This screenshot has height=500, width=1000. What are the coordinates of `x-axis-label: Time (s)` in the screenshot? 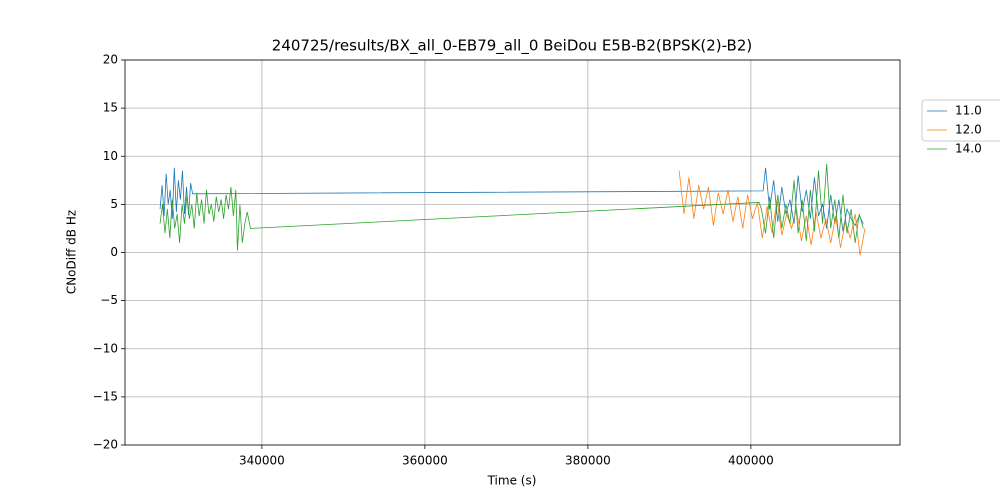 It's located at (512, 481).